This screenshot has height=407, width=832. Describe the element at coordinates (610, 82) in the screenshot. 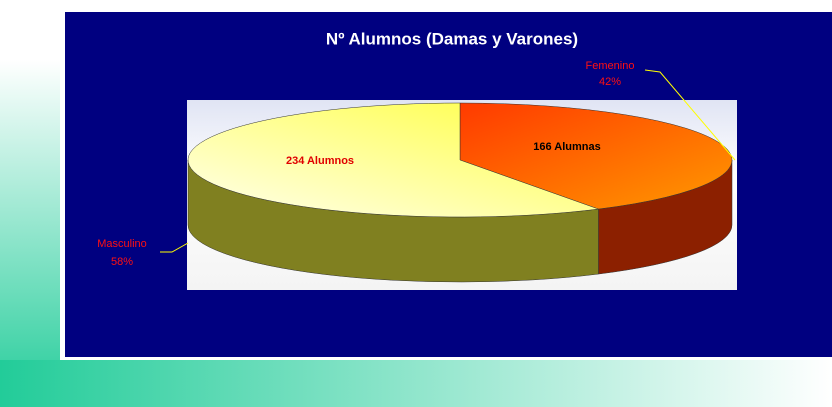

I see `percent-label: 42%` at that location.